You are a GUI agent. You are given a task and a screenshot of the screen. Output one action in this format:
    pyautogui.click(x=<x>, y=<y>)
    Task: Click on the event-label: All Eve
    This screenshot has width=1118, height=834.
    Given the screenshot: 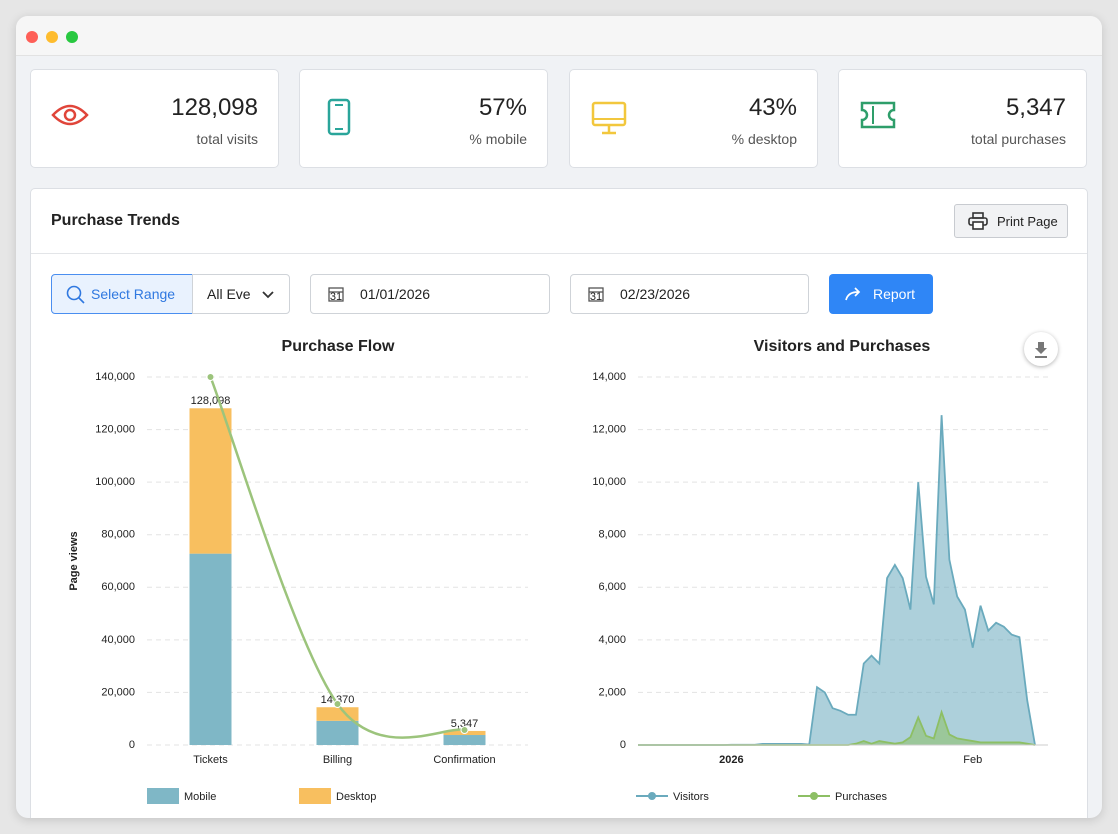 What is the action you would take?
    pyautogui.click(x=229, y=294)
    